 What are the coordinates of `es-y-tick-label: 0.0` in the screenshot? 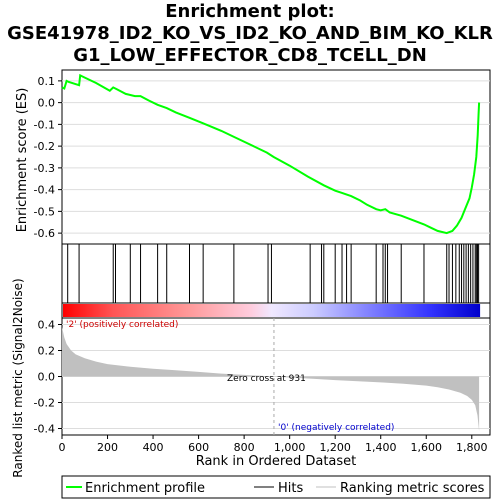 It's located at (47, 103).